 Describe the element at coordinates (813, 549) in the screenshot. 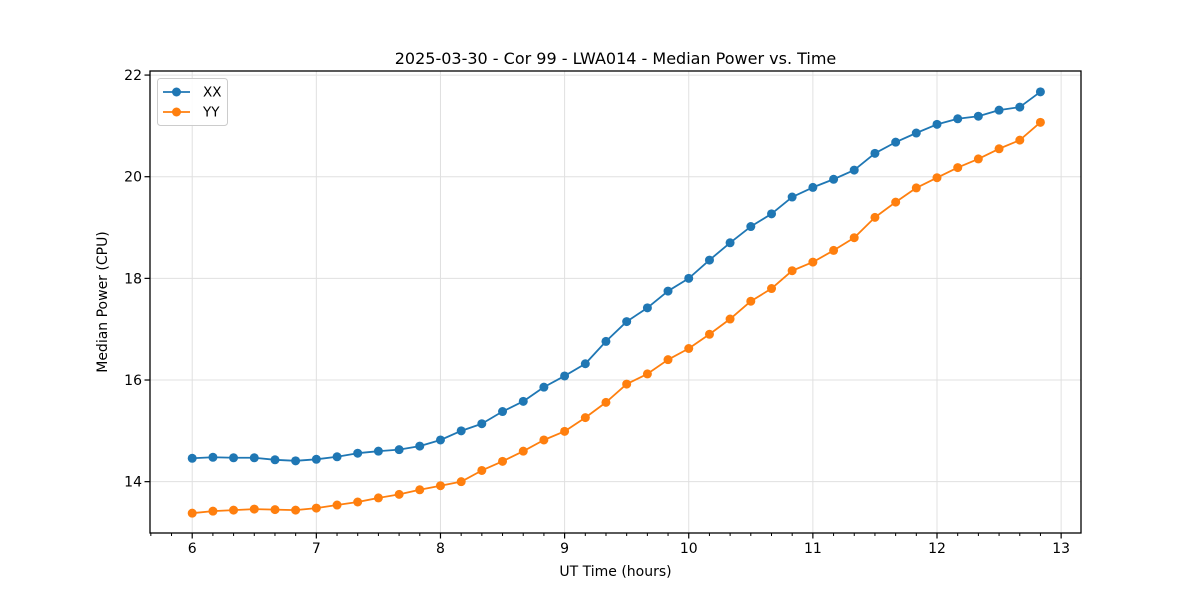

I see `x-tick-label: 11` at that location.